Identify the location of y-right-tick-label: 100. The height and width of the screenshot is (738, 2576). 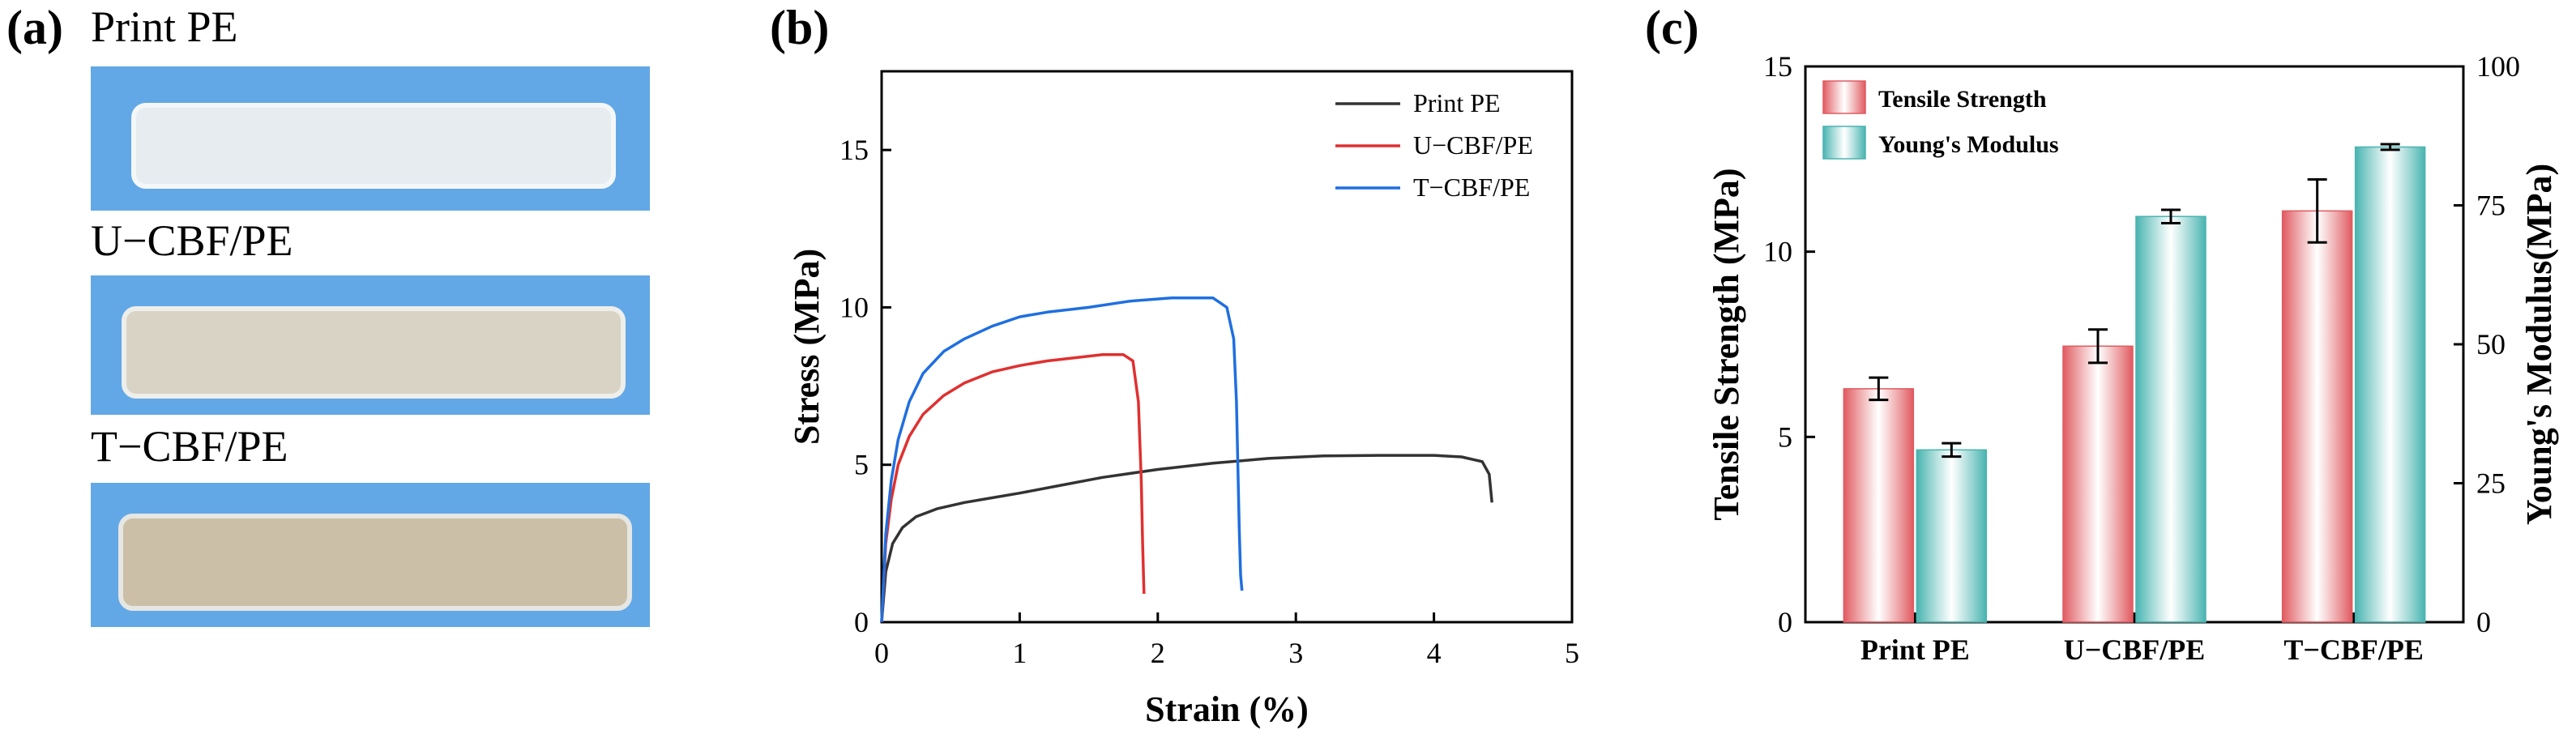
(2498, 66).